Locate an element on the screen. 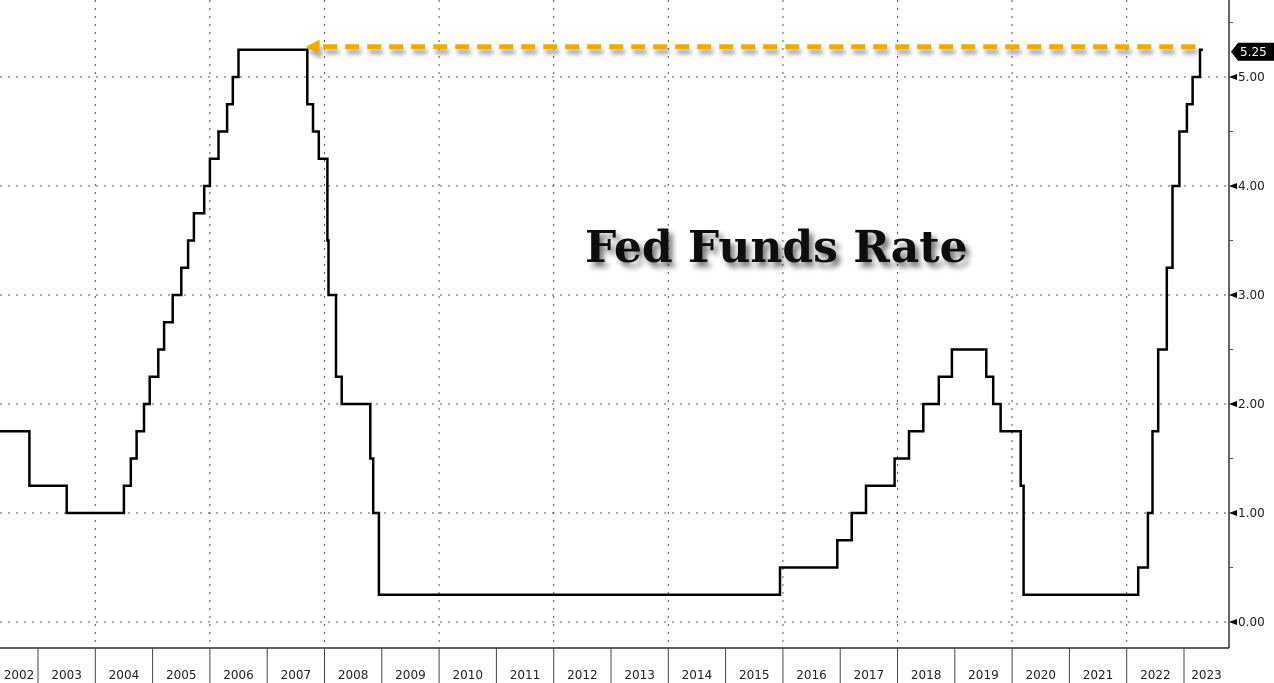 The image size is (1274, 683). x-tick-label: 2012 is located at coordinates (582, 675).